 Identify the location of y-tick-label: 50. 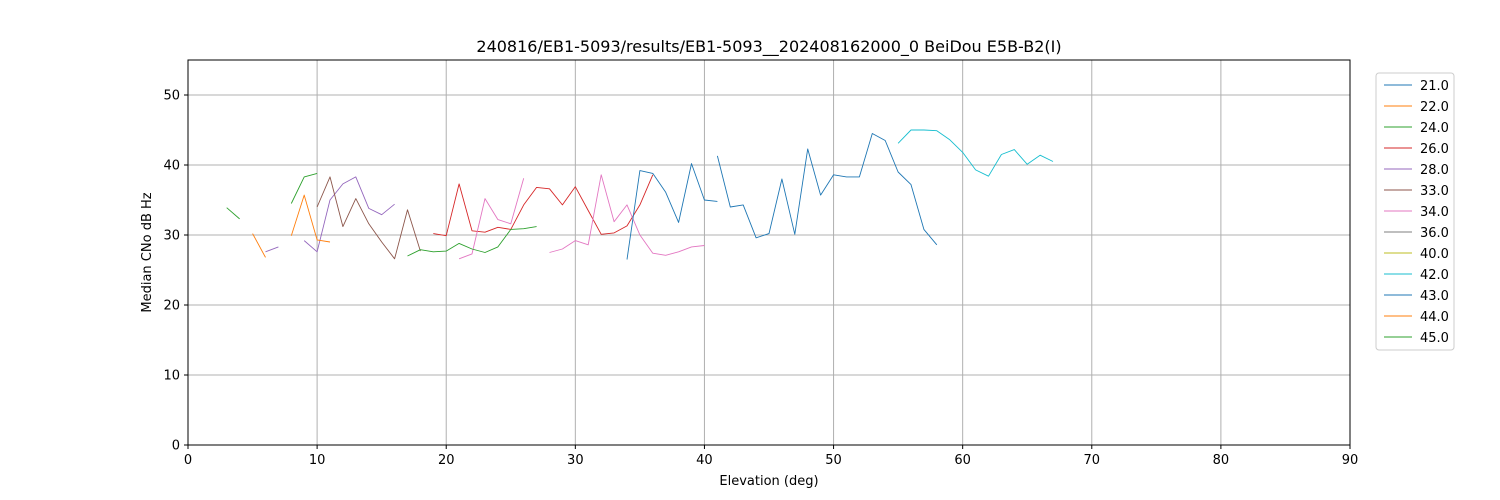
(171, 96).